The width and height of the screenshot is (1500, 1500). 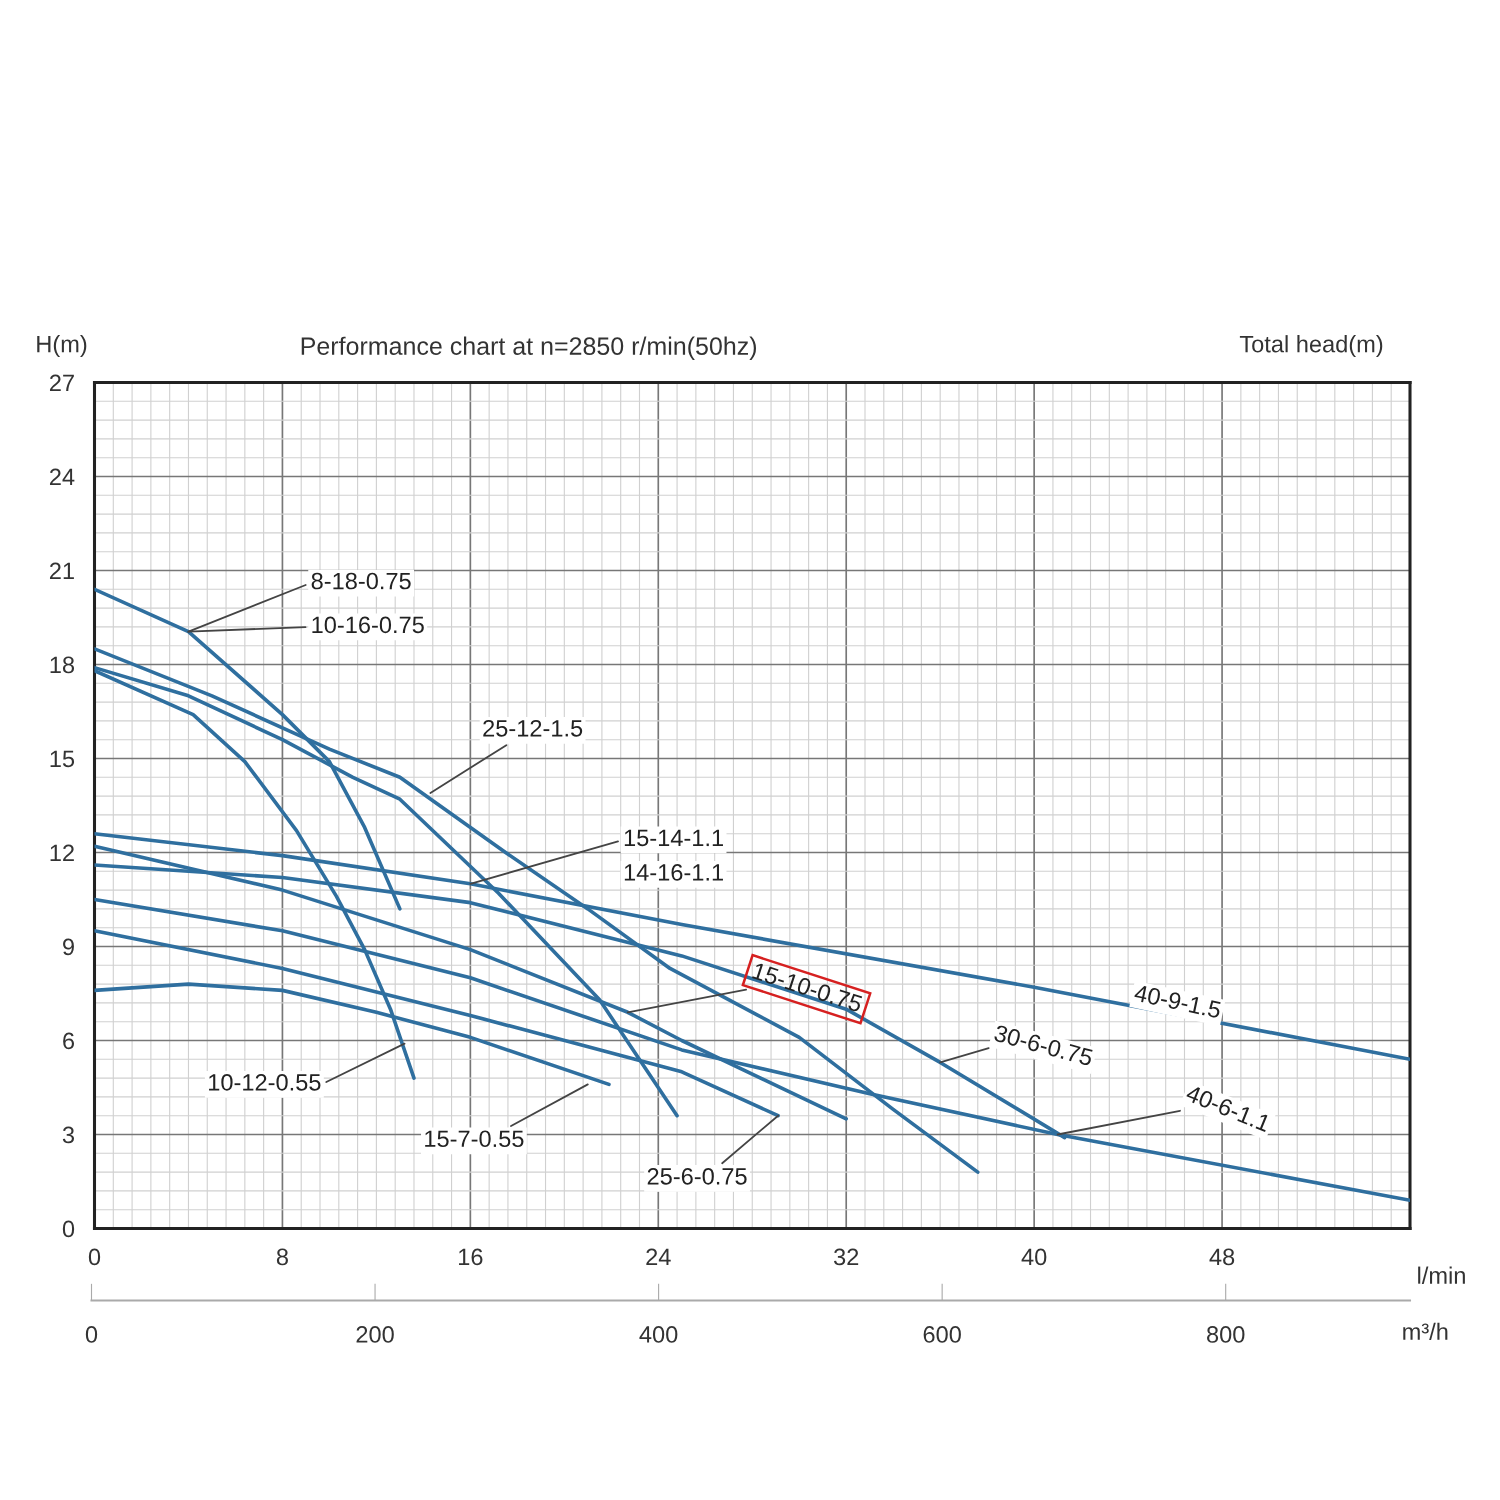 What do you see at coordinates (62, 665) in the screenshot?
I see `y-tick-label: 18` at bounding box center [62, 665].